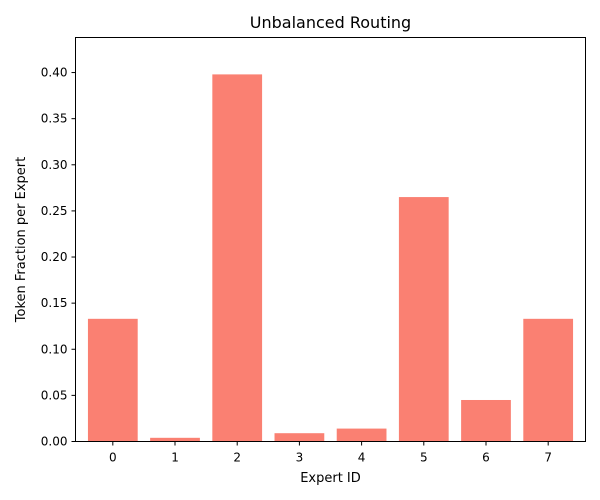 The image size is (600, 500). I want to click on y-tick-label: 0.05, so click(54, 395).